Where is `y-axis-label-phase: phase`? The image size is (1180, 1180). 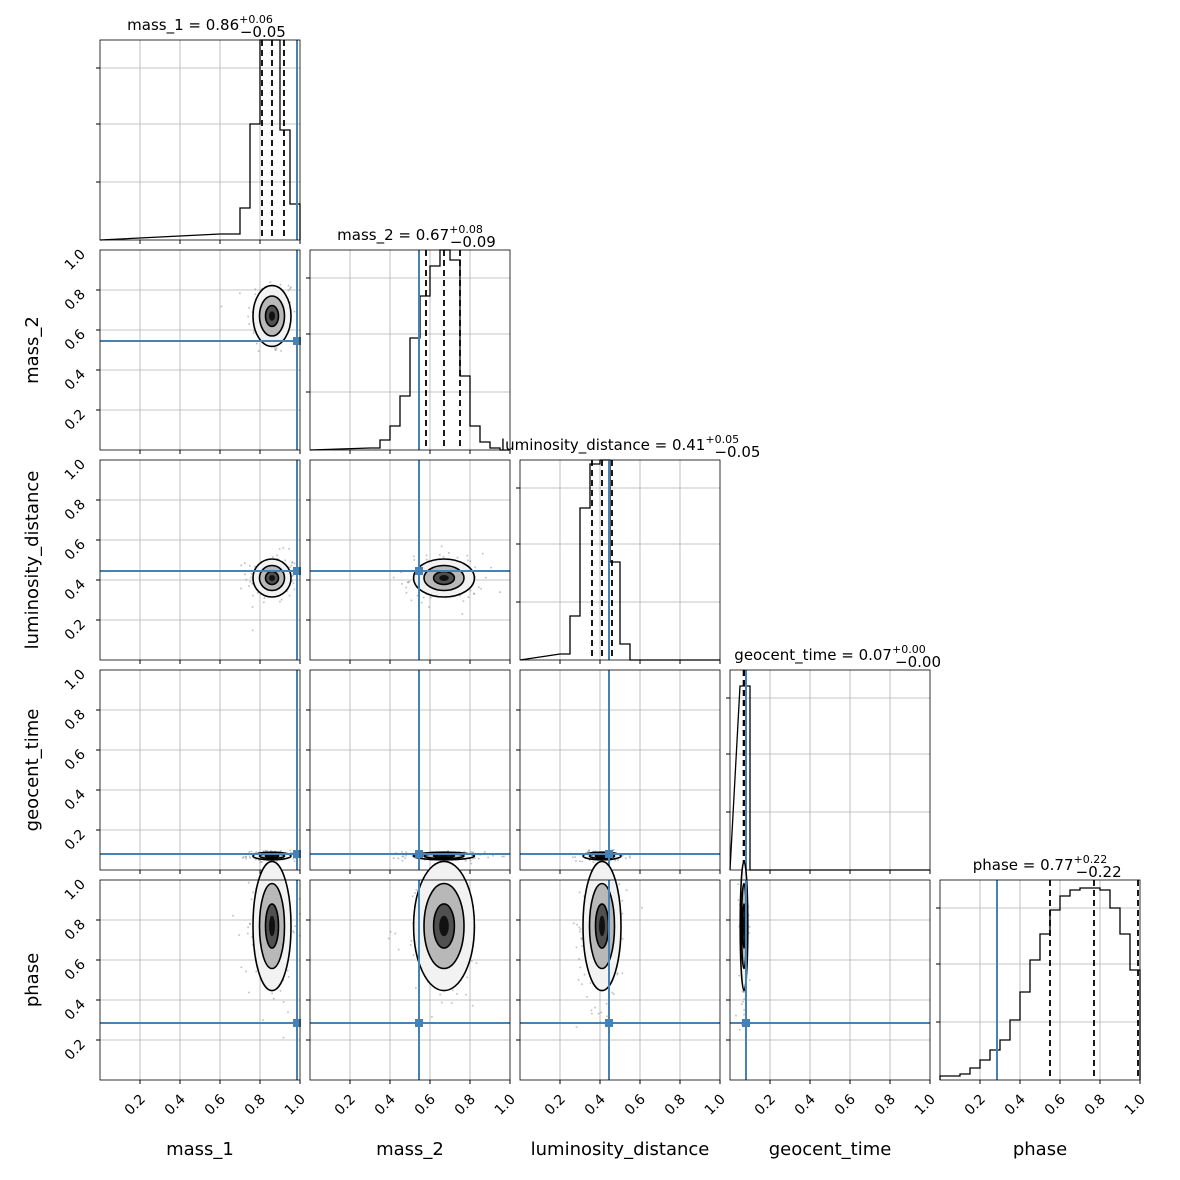 y-axis-label-phase: phase is located at coordinates (32, 980).